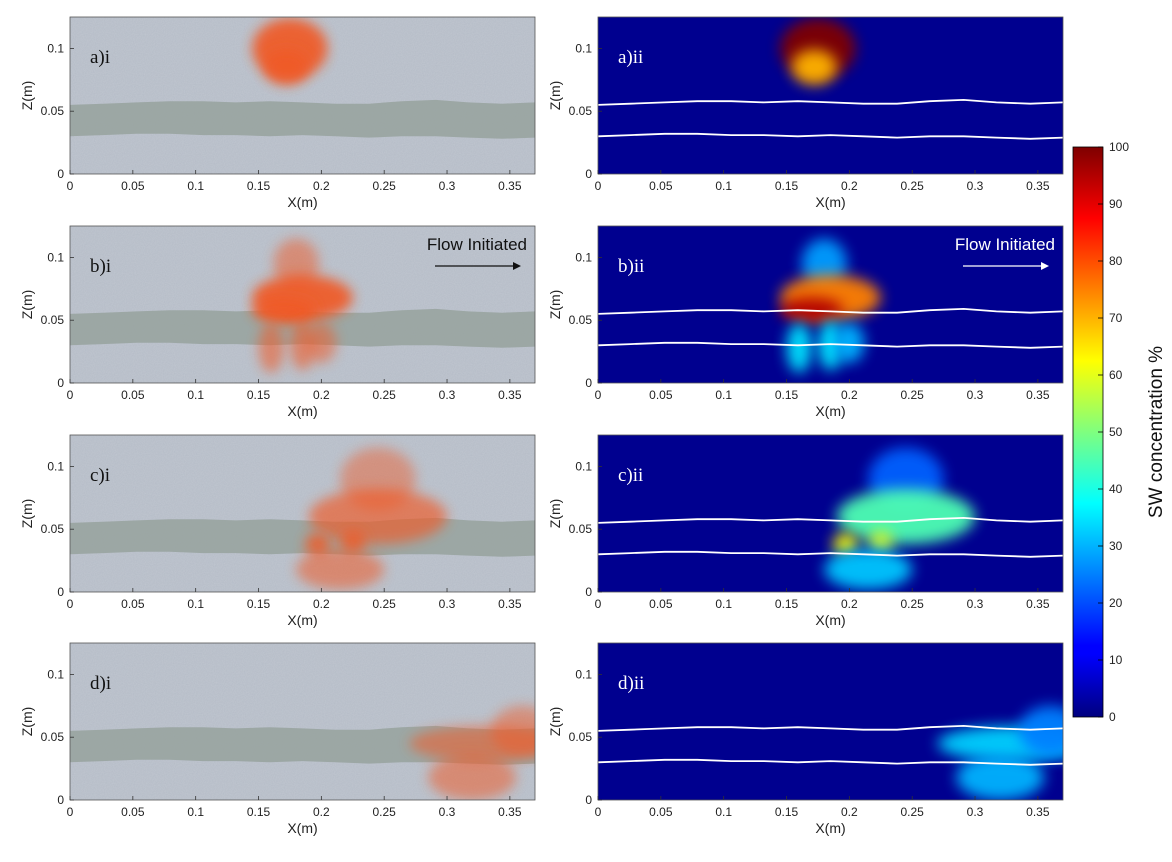 The height and width of the screenshot is (862, 1172). I want to click on lower-layer-boundary, so click(830, 136).